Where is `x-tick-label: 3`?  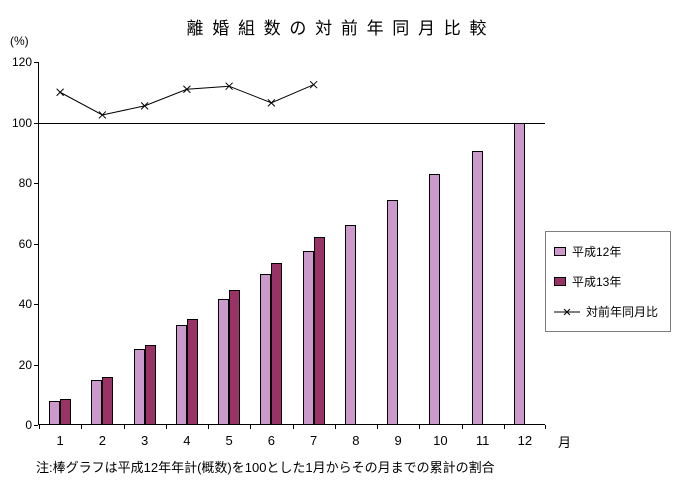 x-tick-label: 3 is located at coordinates (145, 440).